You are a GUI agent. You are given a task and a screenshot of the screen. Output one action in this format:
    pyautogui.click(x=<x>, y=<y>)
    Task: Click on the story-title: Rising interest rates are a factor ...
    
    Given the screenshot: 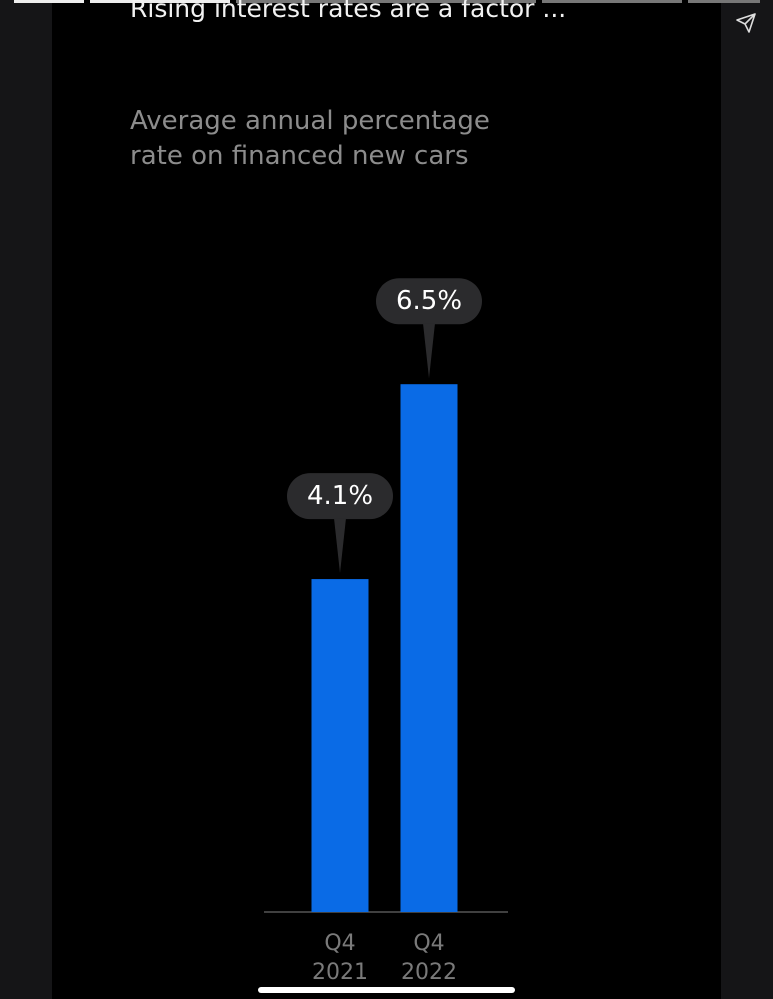 What is the action you would take?
    pyautogui.click(x=348, y=11)
    